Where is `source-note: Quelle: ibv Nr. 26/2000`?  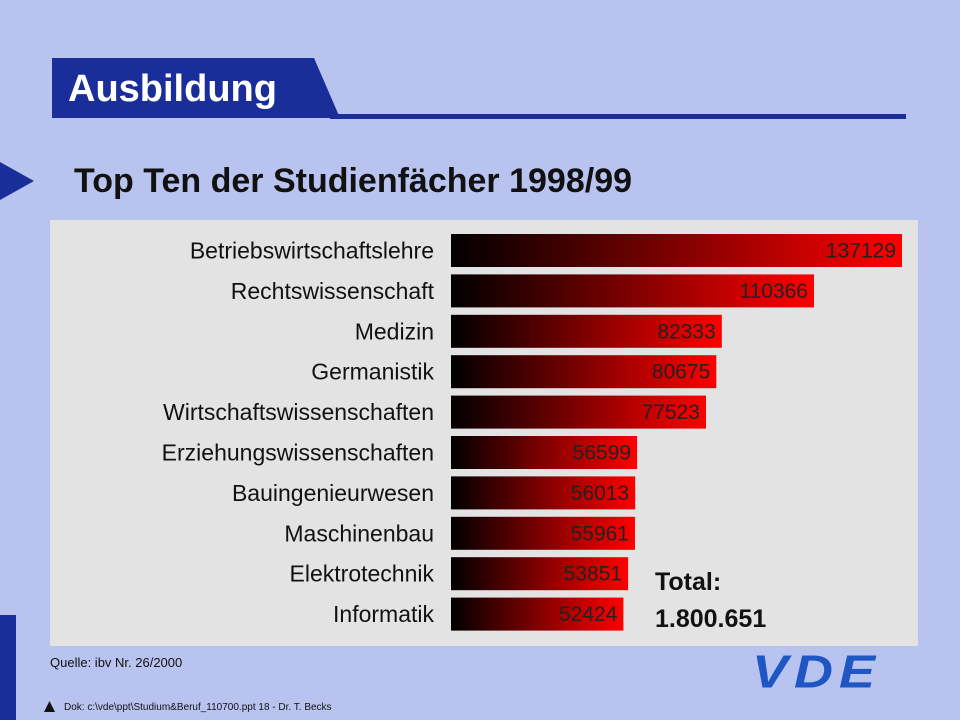 source-note: Quelle: ibv Nr. 26/2000 is located at coordinates (116, 662).